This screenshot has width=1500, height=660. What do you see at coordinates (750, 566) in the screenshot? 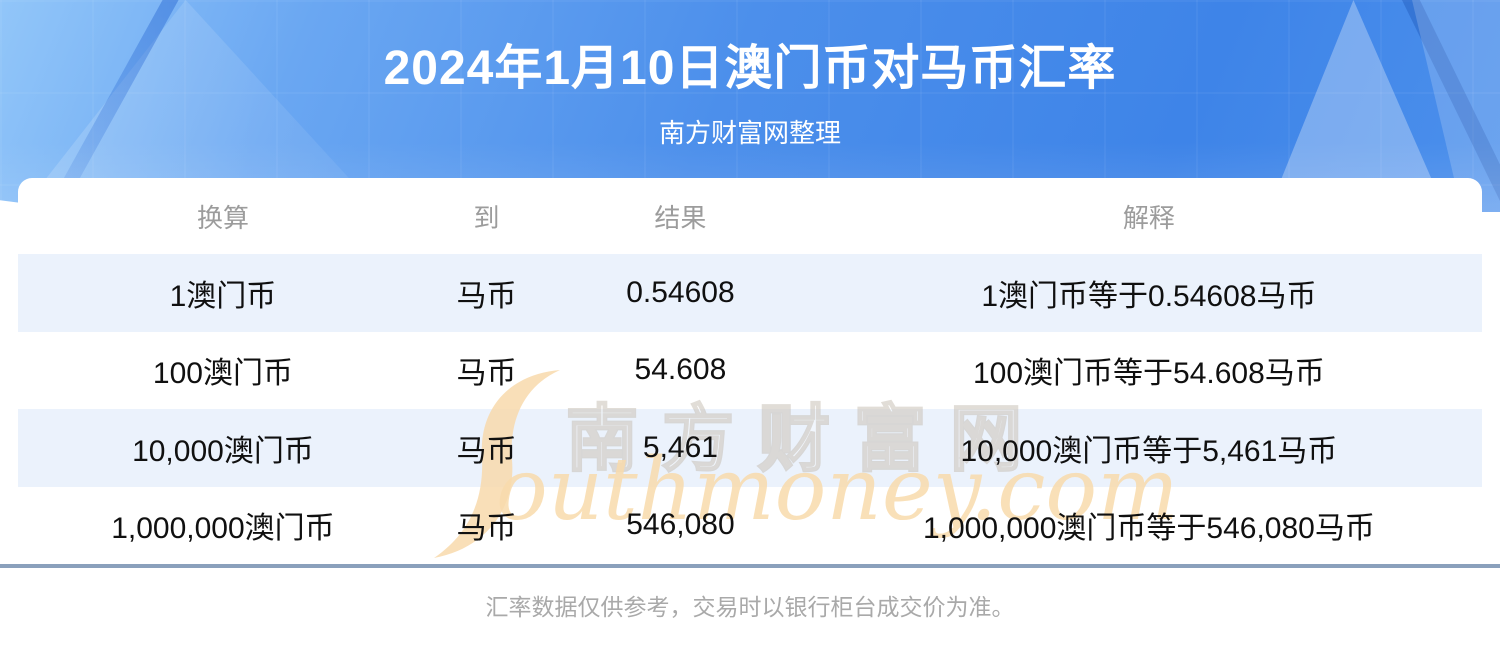
I see `divider-line` at bounding box center [750, 566].